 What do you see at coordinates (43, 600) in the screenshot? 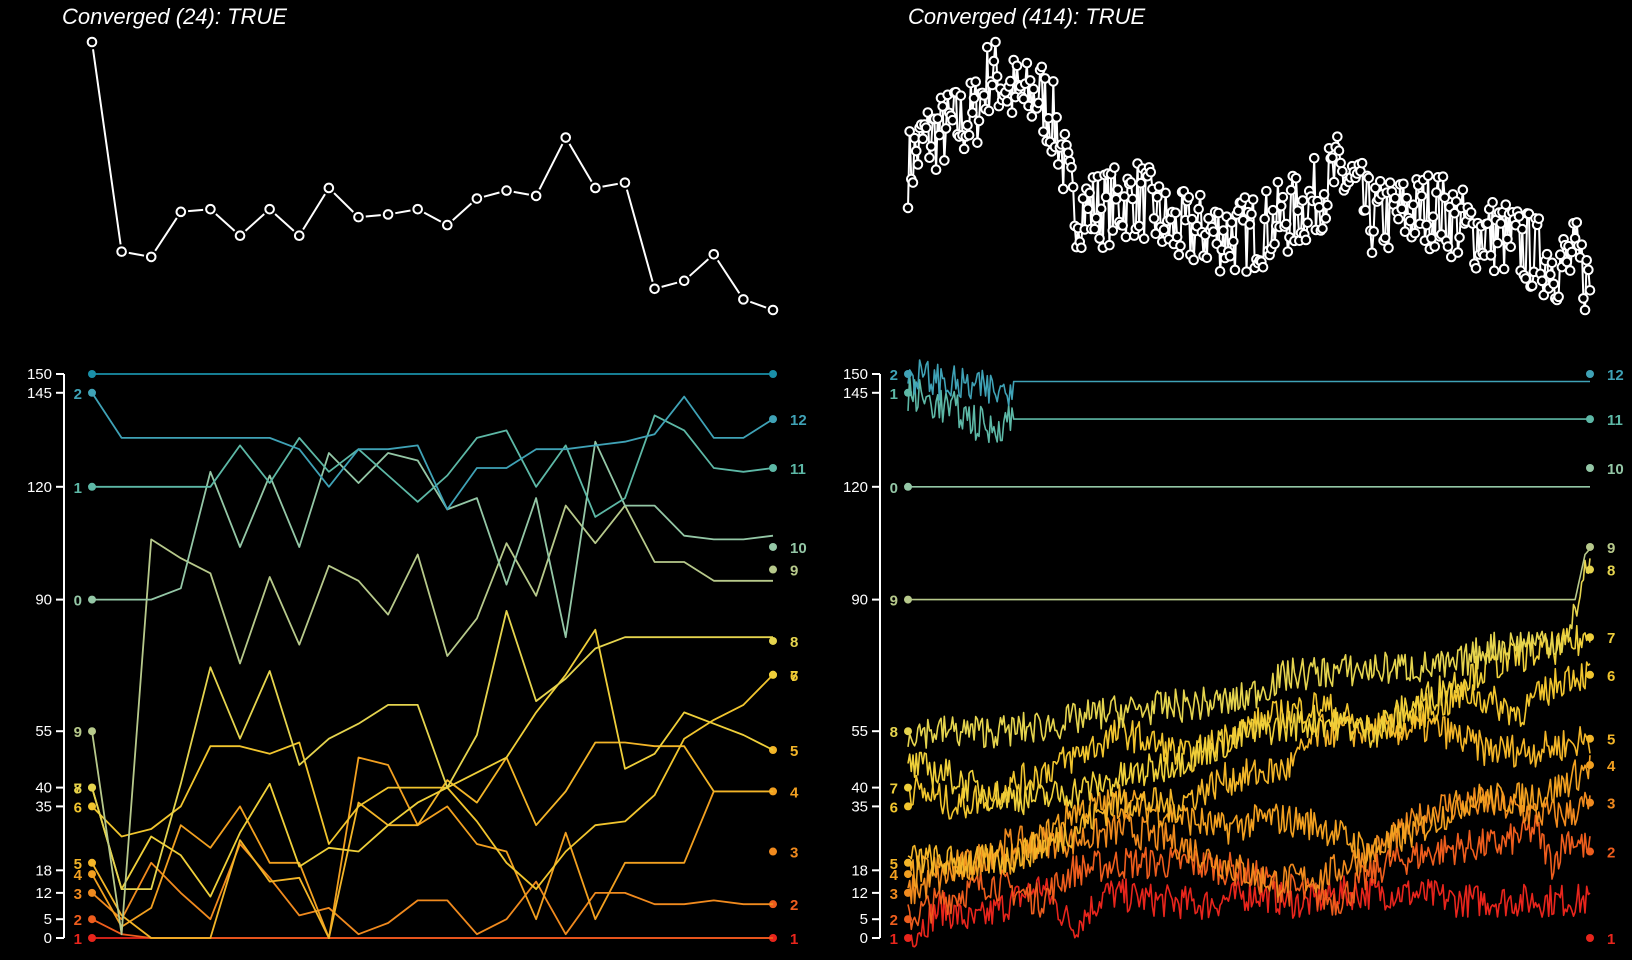
I see `y-tick-label: 90` at bounding box center [43, 600].